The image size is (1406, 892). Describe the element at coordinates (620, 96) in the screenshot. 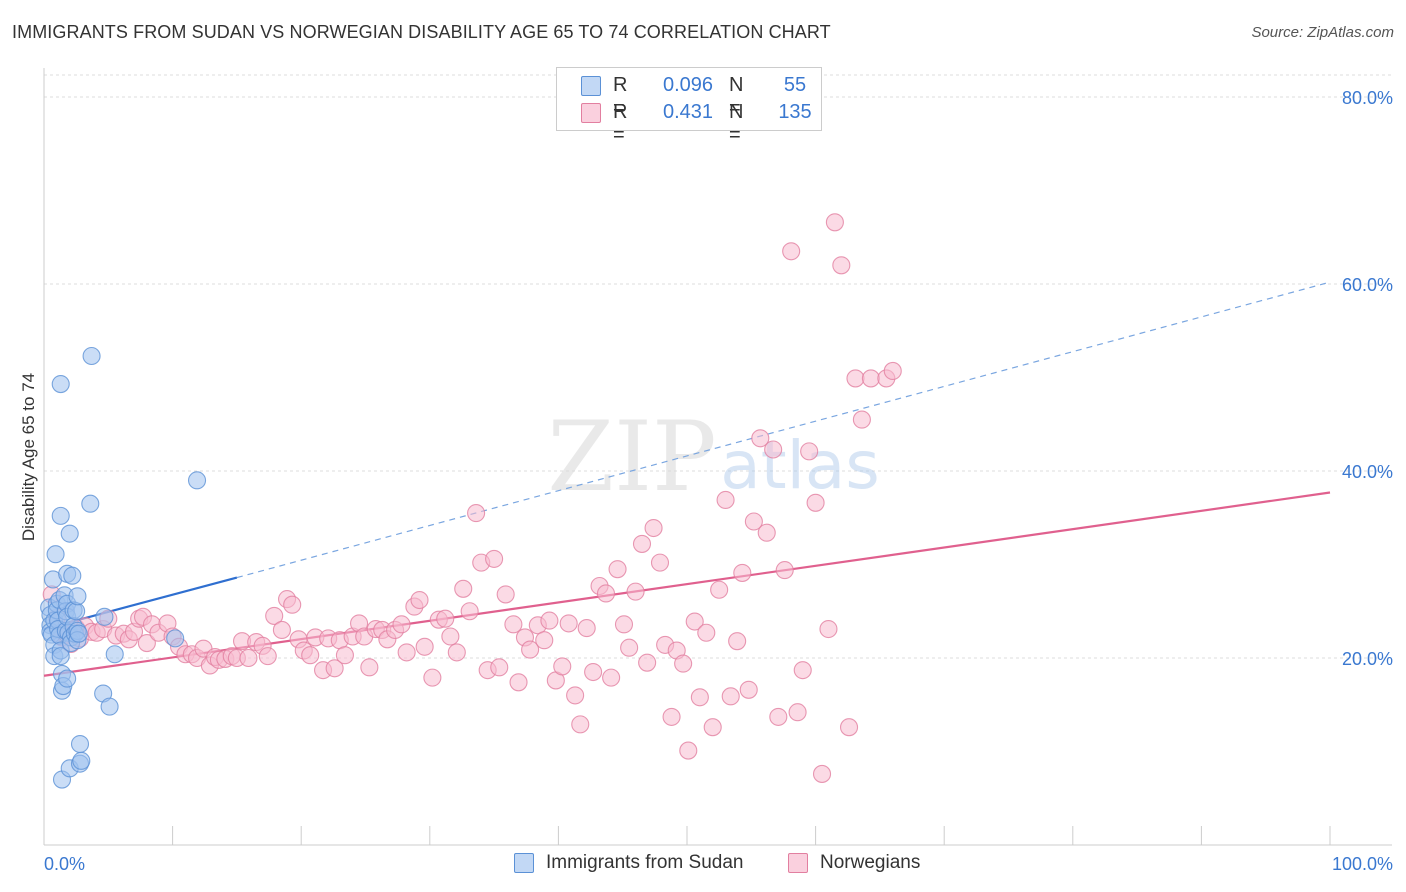

I see `legend-r-label: R =` at that location.